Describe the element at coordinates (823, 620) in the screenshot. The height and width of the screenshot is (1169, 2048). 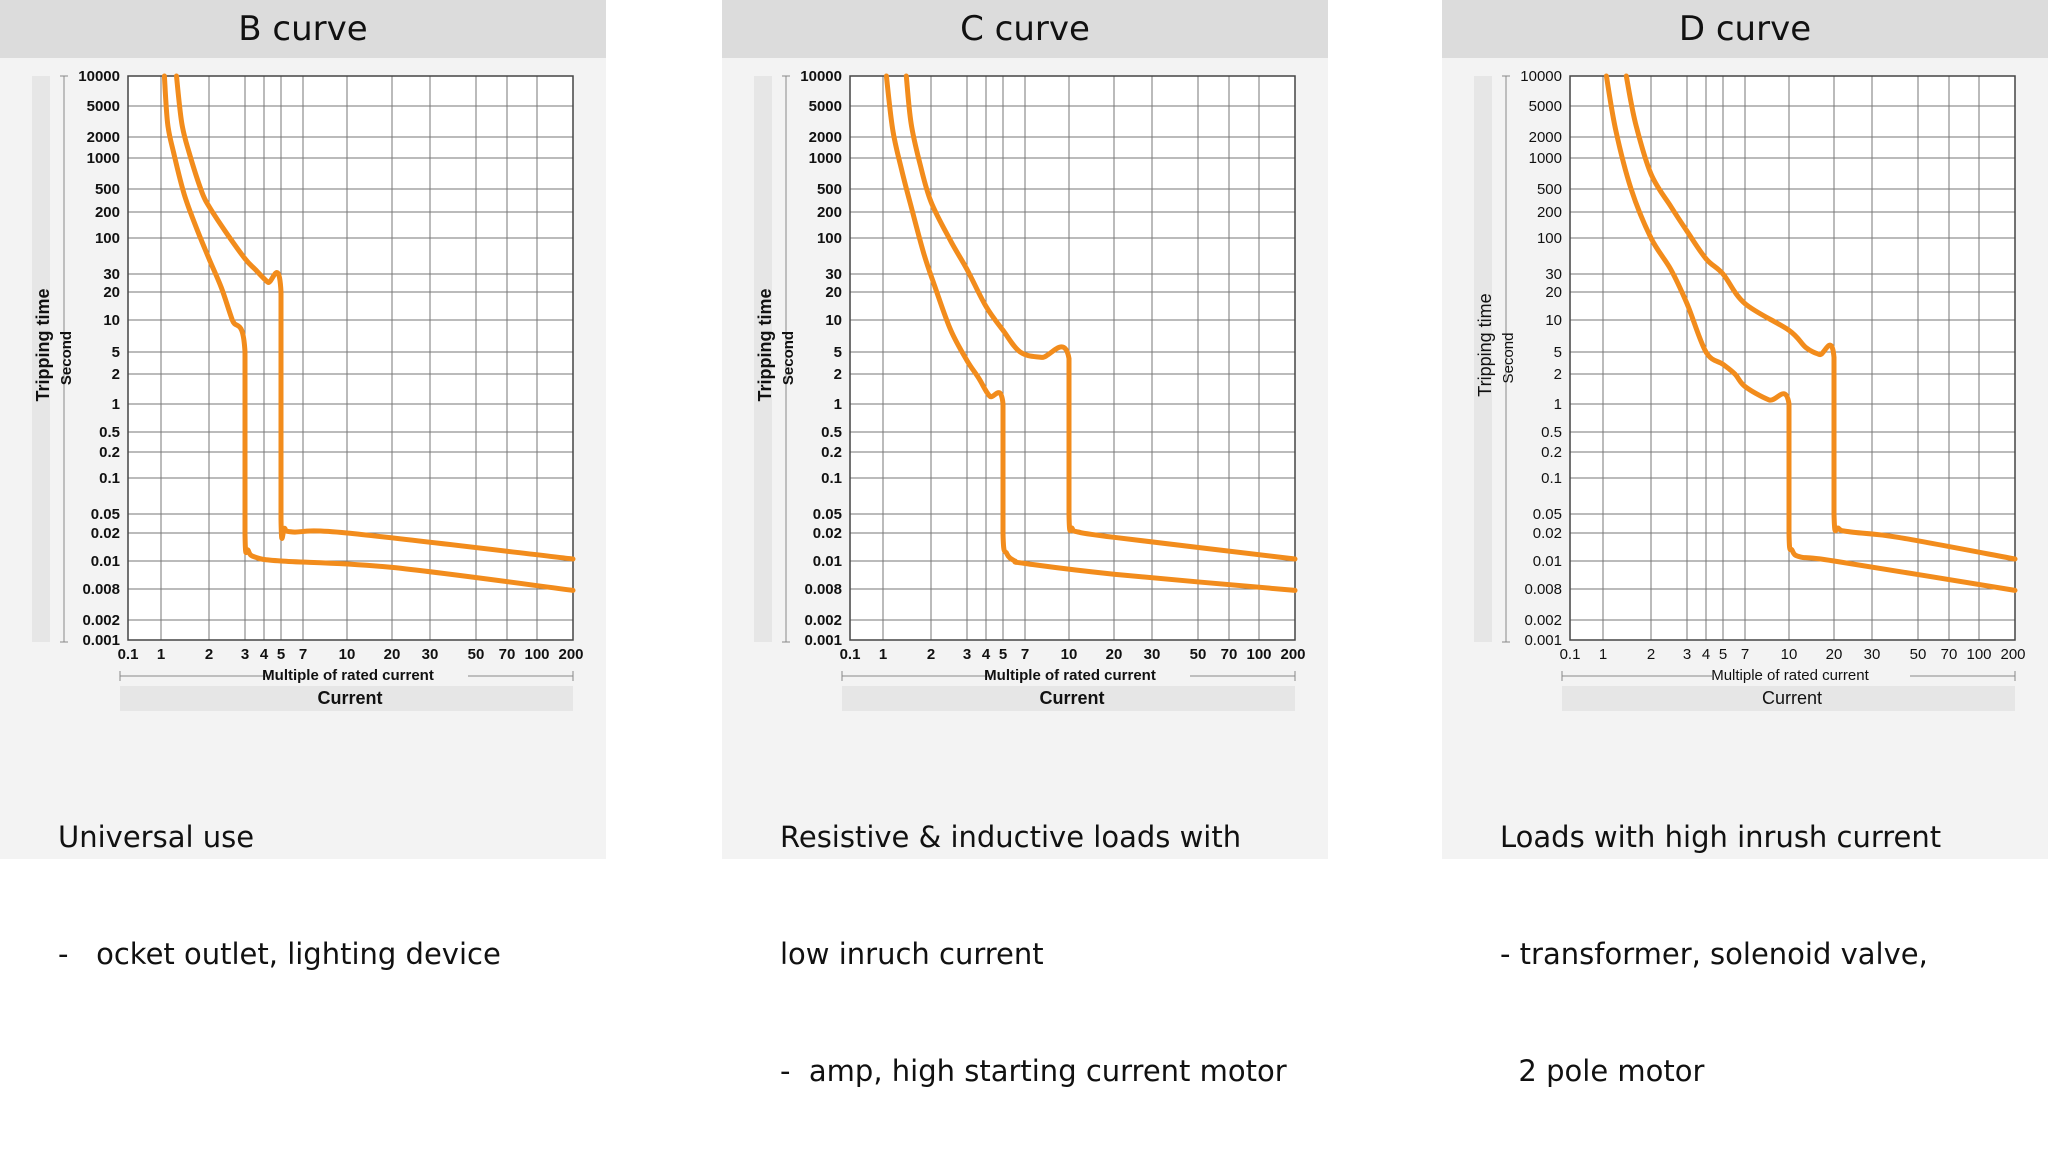
I see `y-tick-label: 0.002` at that location.